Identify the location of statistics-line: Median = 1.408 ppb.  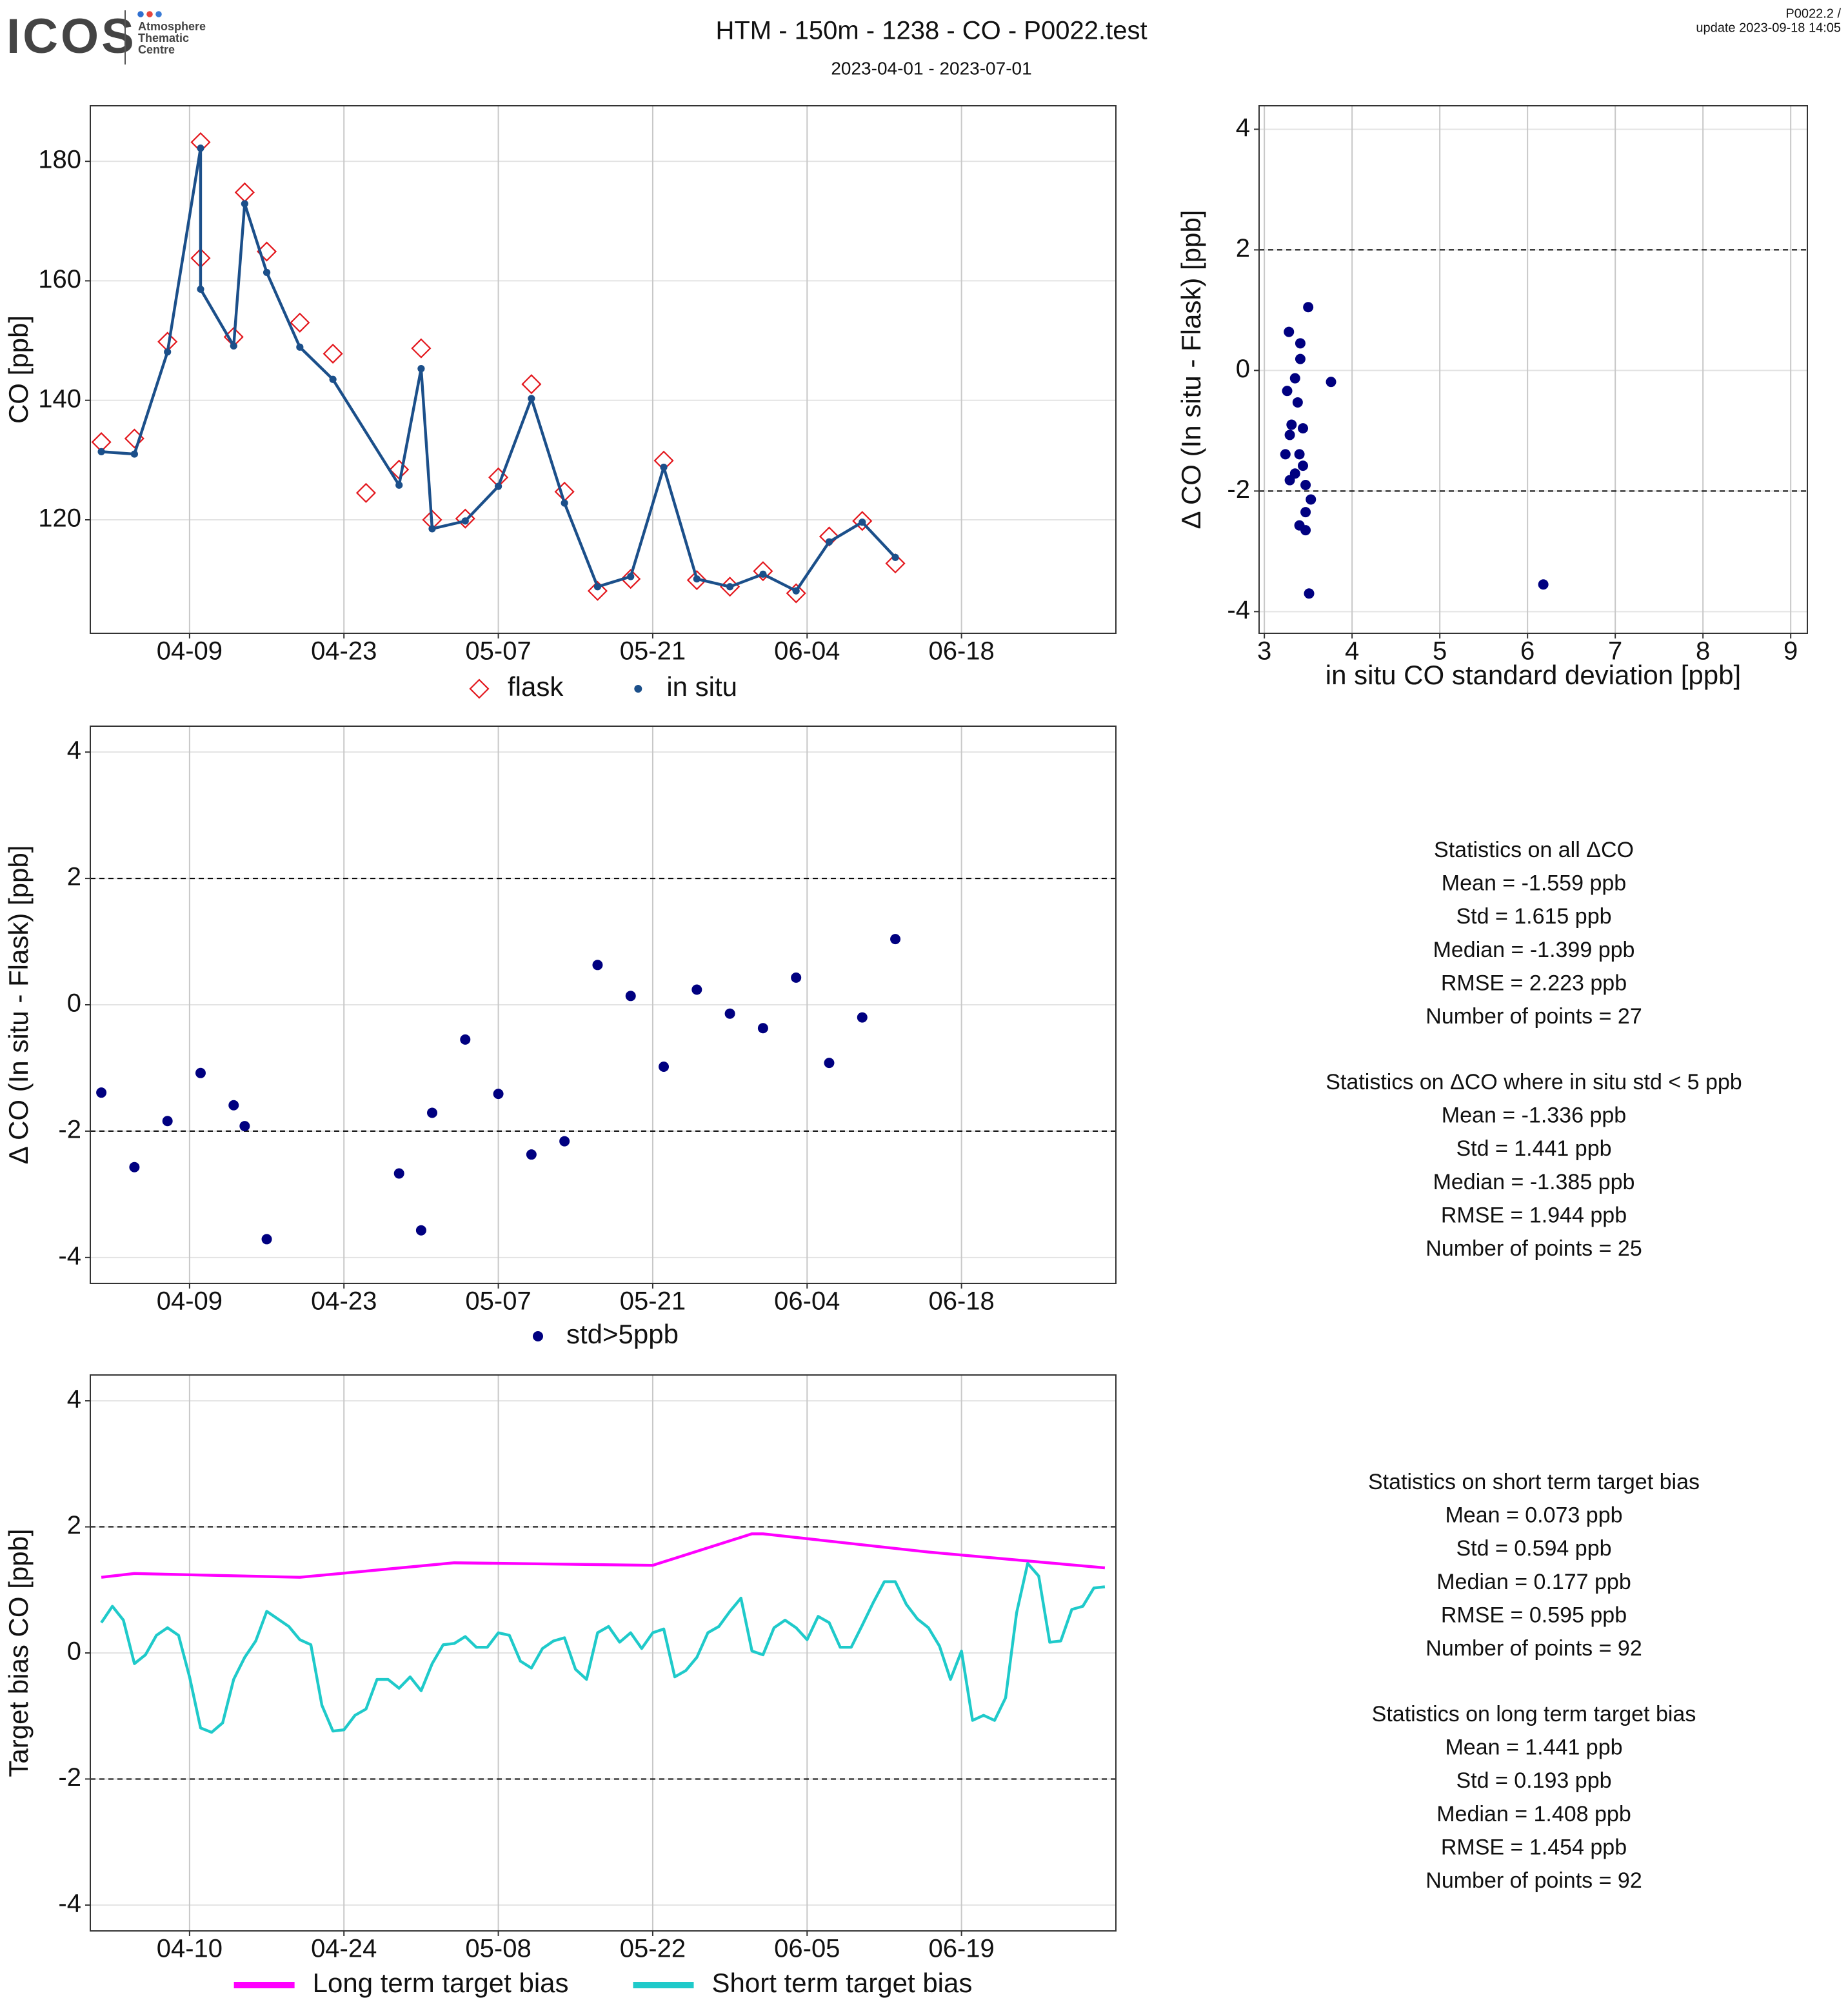
(1533, 1814).